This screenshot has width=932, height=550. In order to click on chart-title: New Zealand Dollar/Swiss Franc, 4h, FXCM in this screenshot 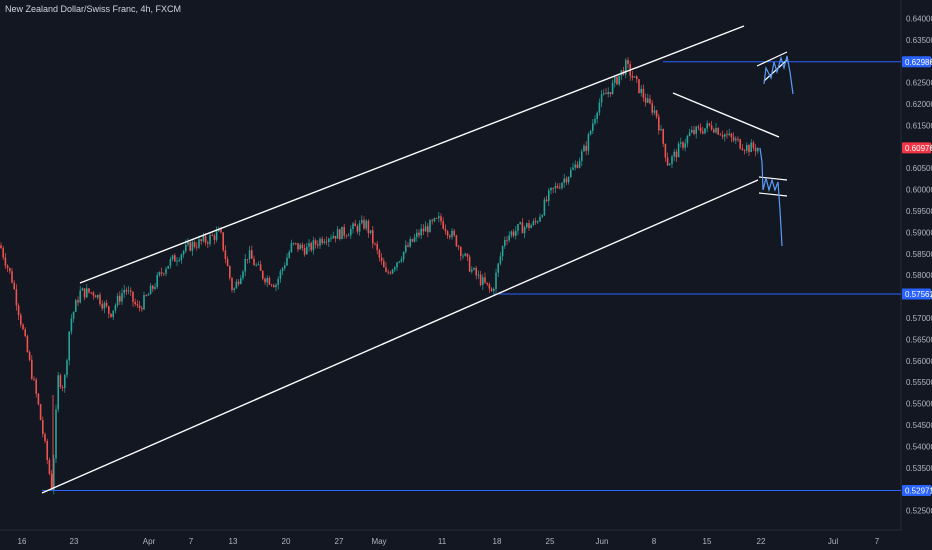, I will do `click(93, 9)`.